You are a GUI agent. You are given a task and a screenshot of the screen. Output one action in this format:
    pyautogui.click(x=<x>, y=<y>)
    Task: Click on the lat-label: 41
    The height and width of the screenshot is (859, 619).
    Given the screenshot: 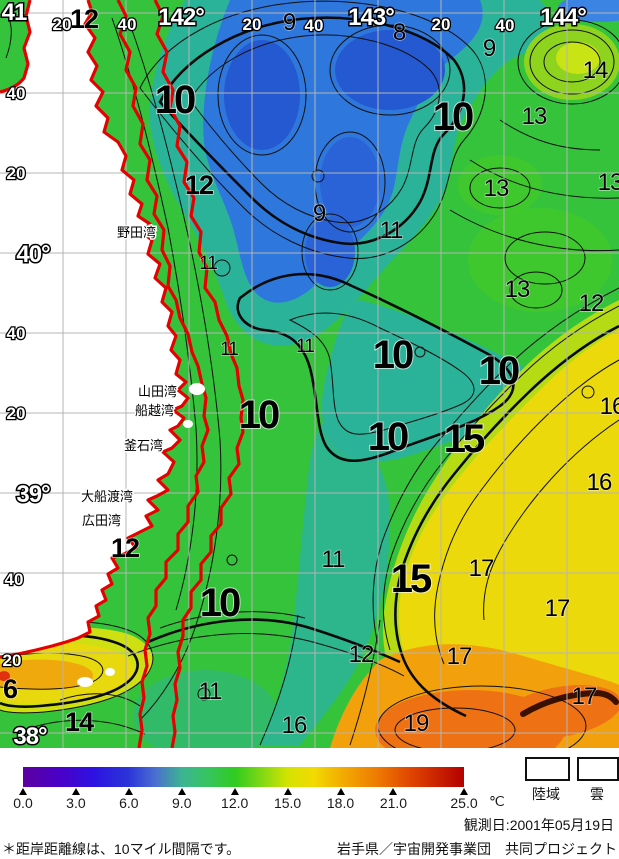 What is the action you would take?
    pyautogui.click(x=14, y=13)
    